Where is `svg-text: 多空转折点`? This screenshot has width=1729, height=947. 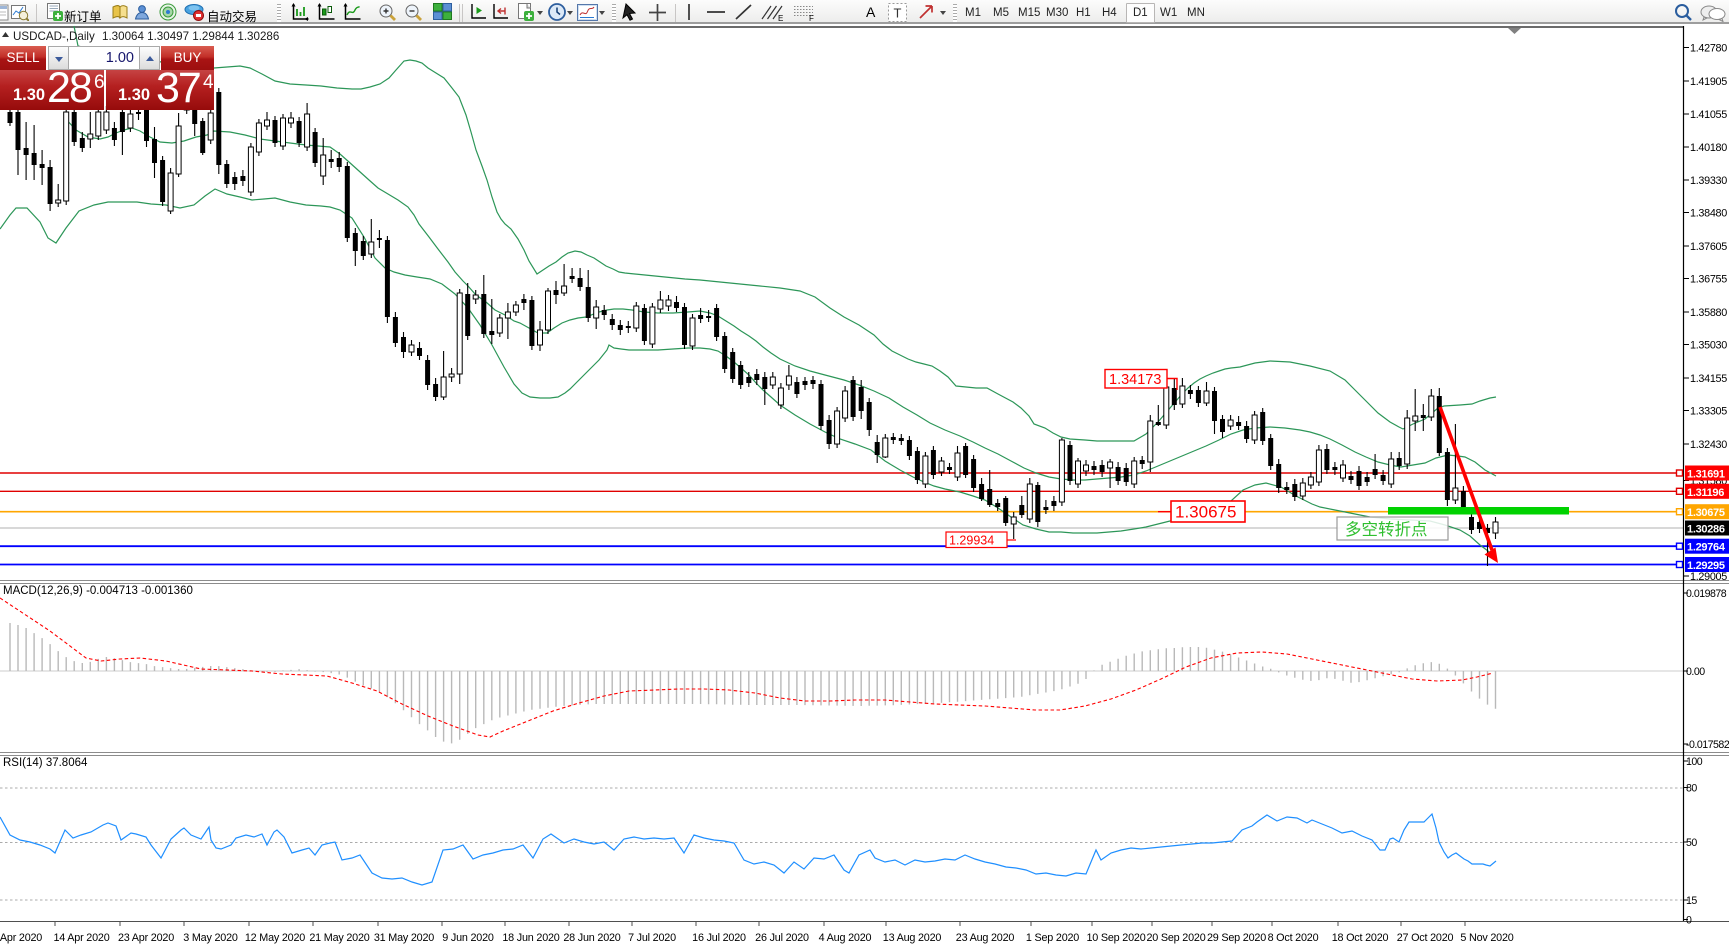 svg-text: 多空转折点 is located at coordinates (1386, 529).